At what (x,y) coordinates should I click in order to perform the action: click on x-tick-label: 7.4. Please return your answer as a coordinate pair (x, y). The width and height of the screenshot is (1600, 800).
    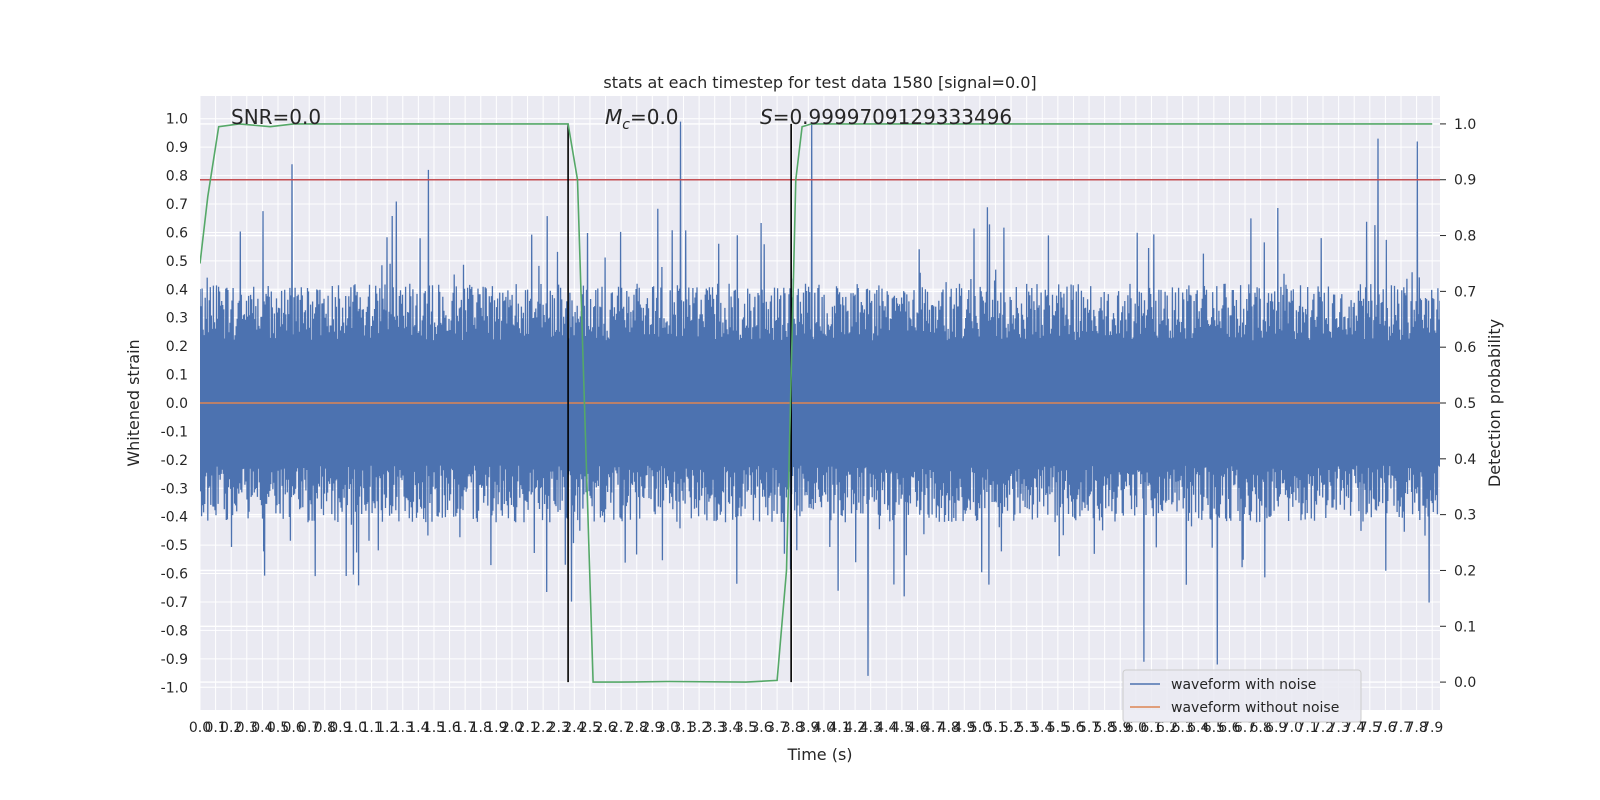
    Looking at the image, I should click on (1354, 728).